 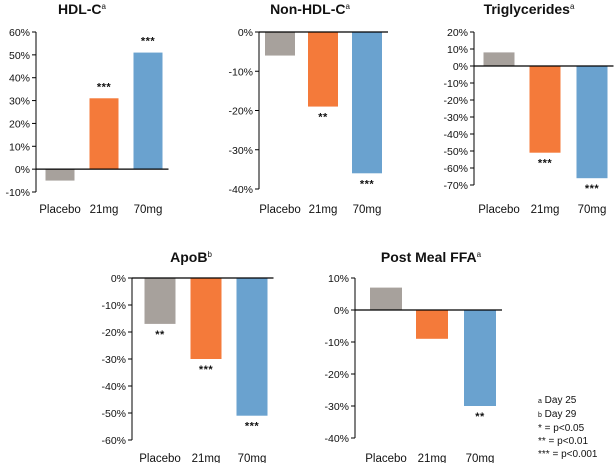 I want to click on legend-entry: a Day 25, so click(x=557, y=400).